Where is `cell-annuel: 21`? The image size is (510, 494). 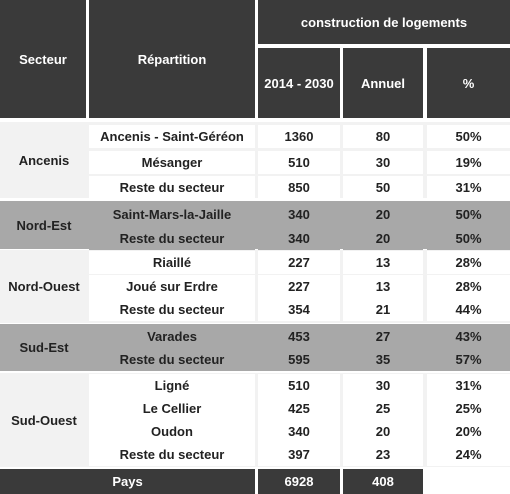 cell-annuel: 21 is located at coordinates (383, 309).